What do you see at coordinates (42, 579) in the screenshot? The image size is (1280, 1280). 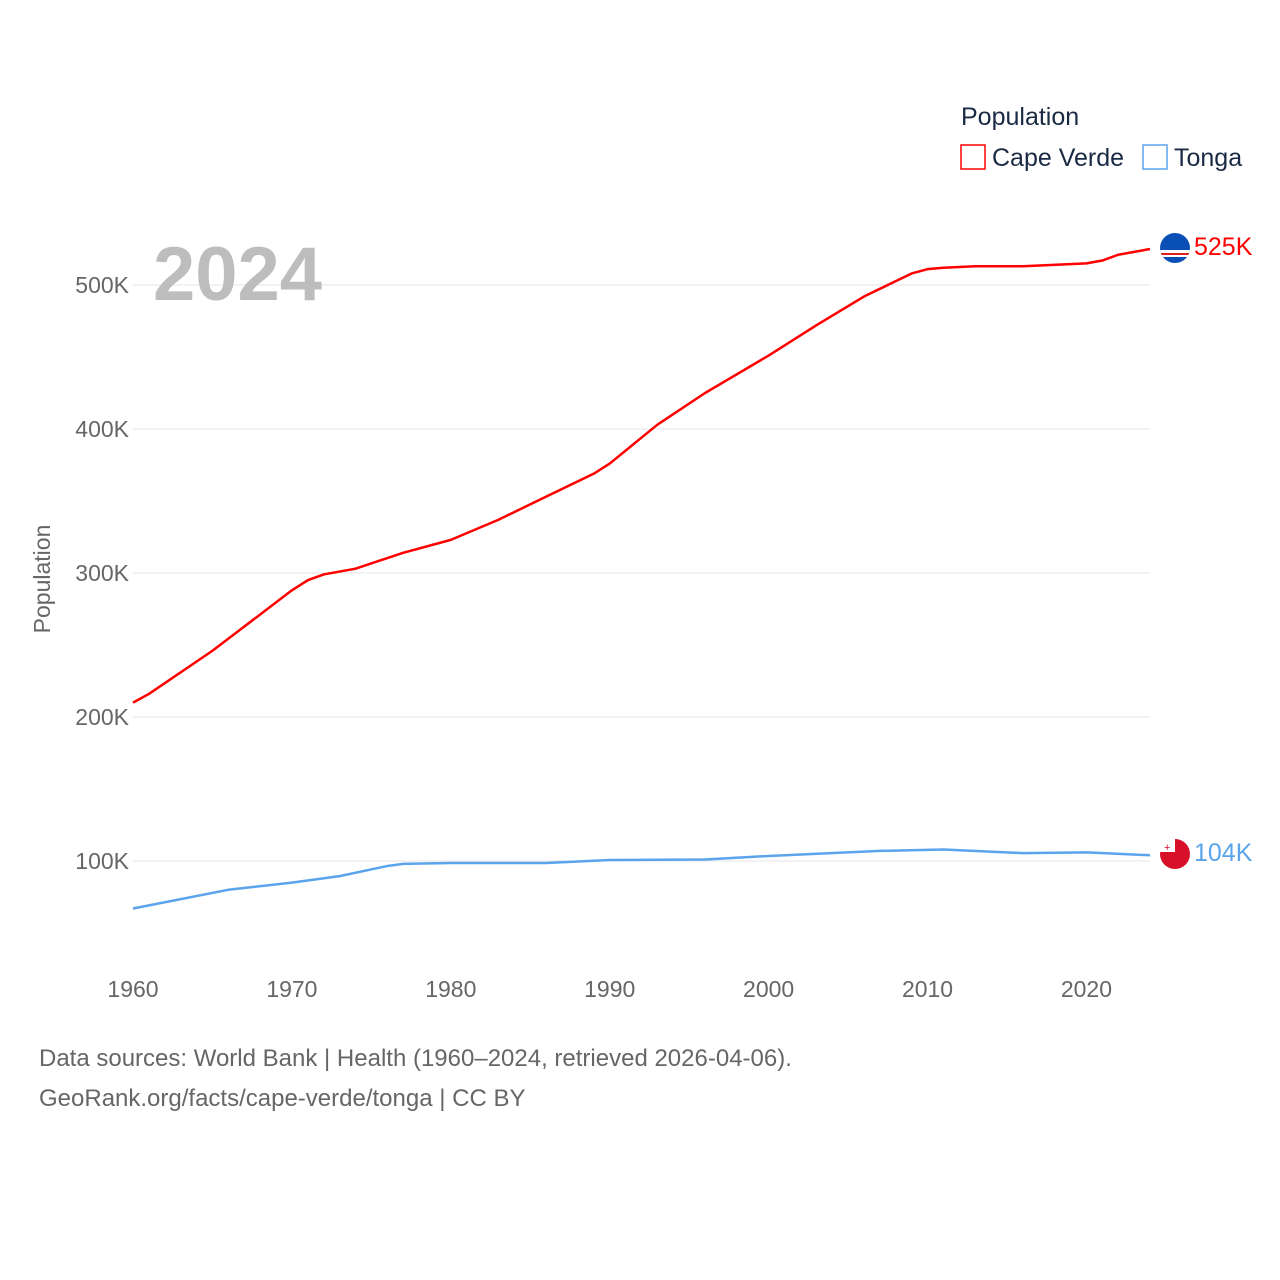 I see `y-axis-label: Population` at bounding box center [42, 579].